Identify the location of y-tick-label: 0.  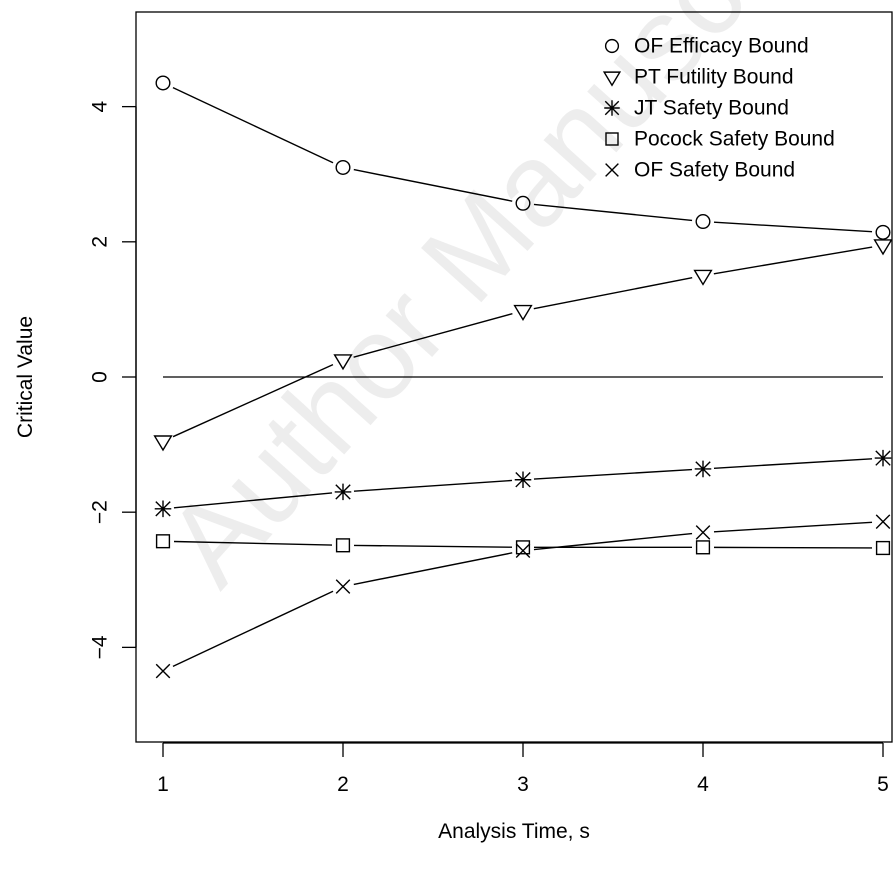
(100, 377).